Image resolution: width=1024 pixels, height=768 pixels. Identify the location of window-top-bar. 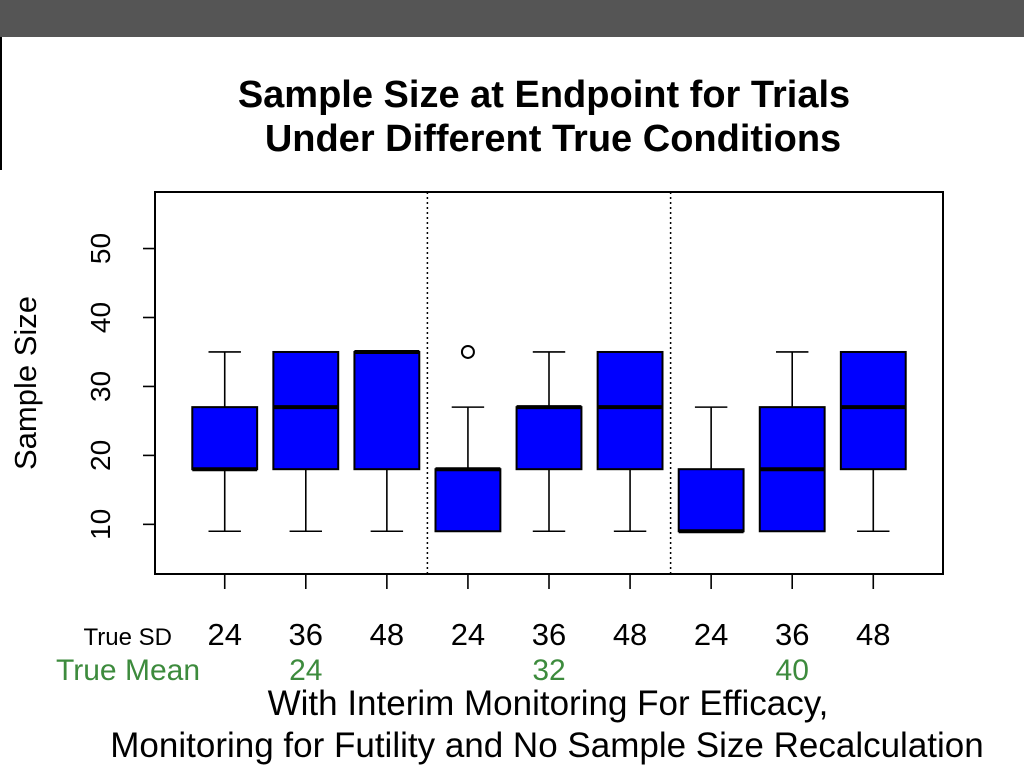
(512, 18).